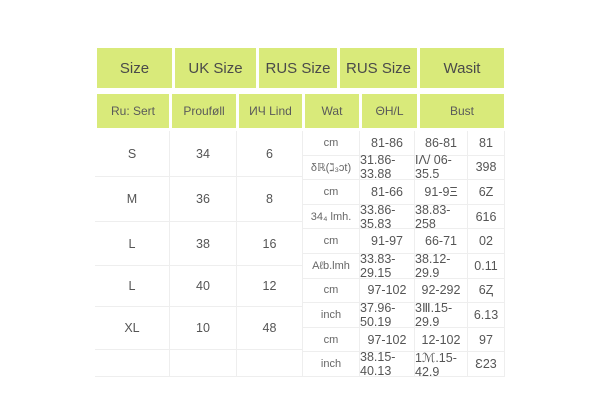 This screenshot has height=418, width=600. I want to click on size-cell-rus: 12, so click(270, 286).